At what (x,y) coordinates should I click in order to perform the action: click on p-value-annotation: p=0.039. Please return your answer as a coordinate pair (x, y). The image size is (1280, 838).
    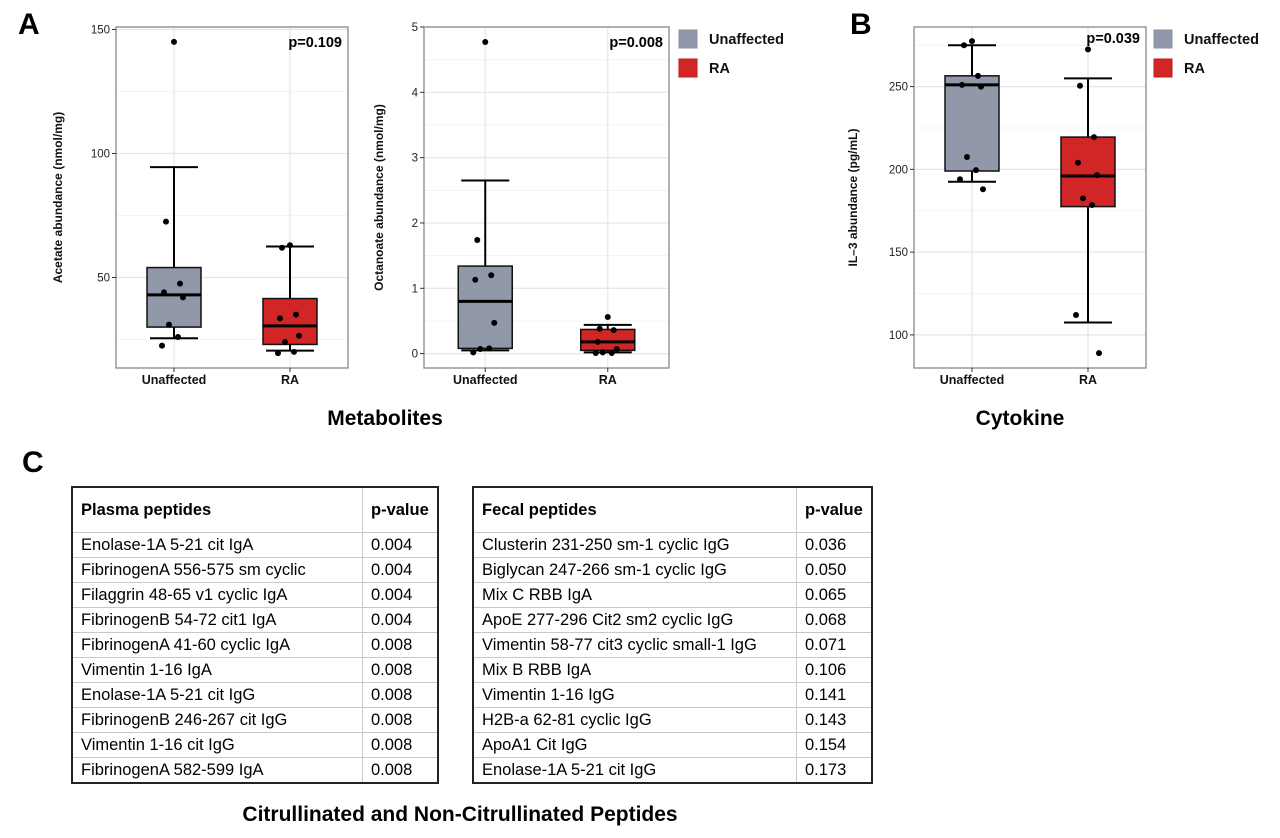
    Looking at the image, I should click on (1113, 39).